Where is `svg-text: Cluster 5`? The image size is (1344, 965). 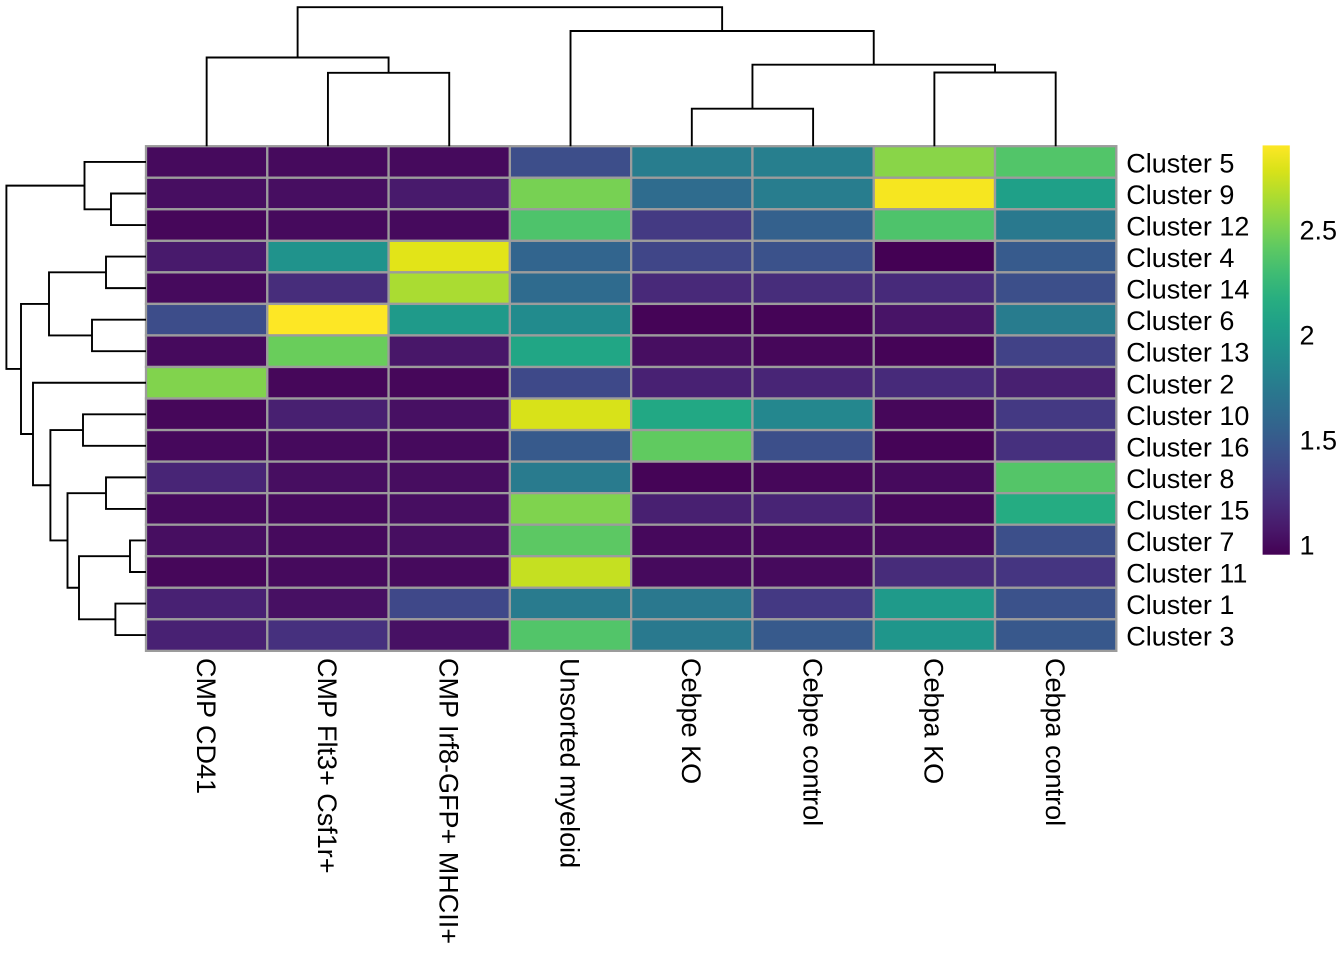 svg-text: Cluster 5 is located at coordinates (1180, 163).